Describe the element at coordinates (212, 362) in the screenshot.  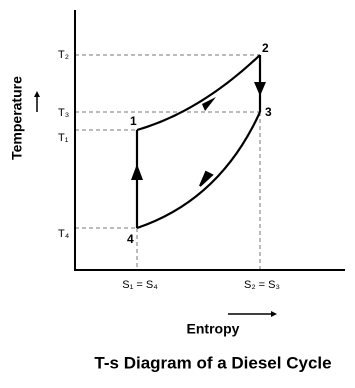
I see `title: T-s Diagram of a Diesel Cycle` at that location.